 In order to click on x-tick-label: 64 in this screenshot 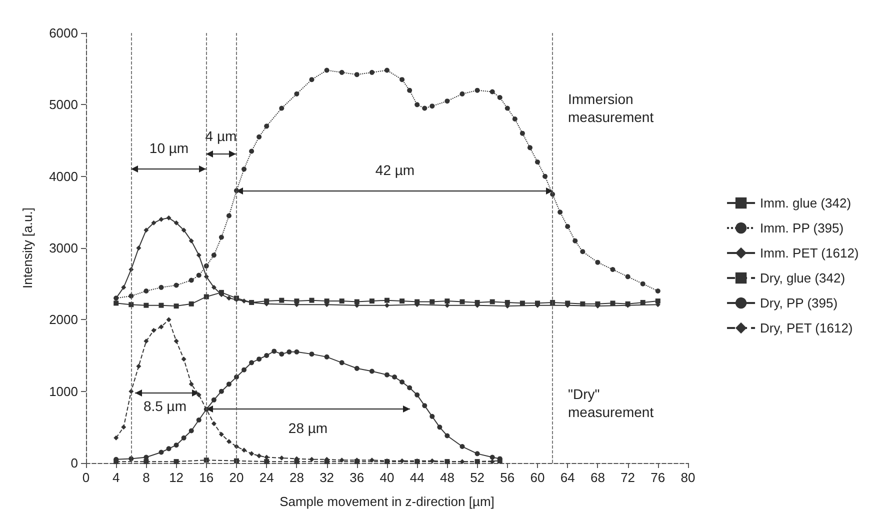, I will do `click(567, 477)`.